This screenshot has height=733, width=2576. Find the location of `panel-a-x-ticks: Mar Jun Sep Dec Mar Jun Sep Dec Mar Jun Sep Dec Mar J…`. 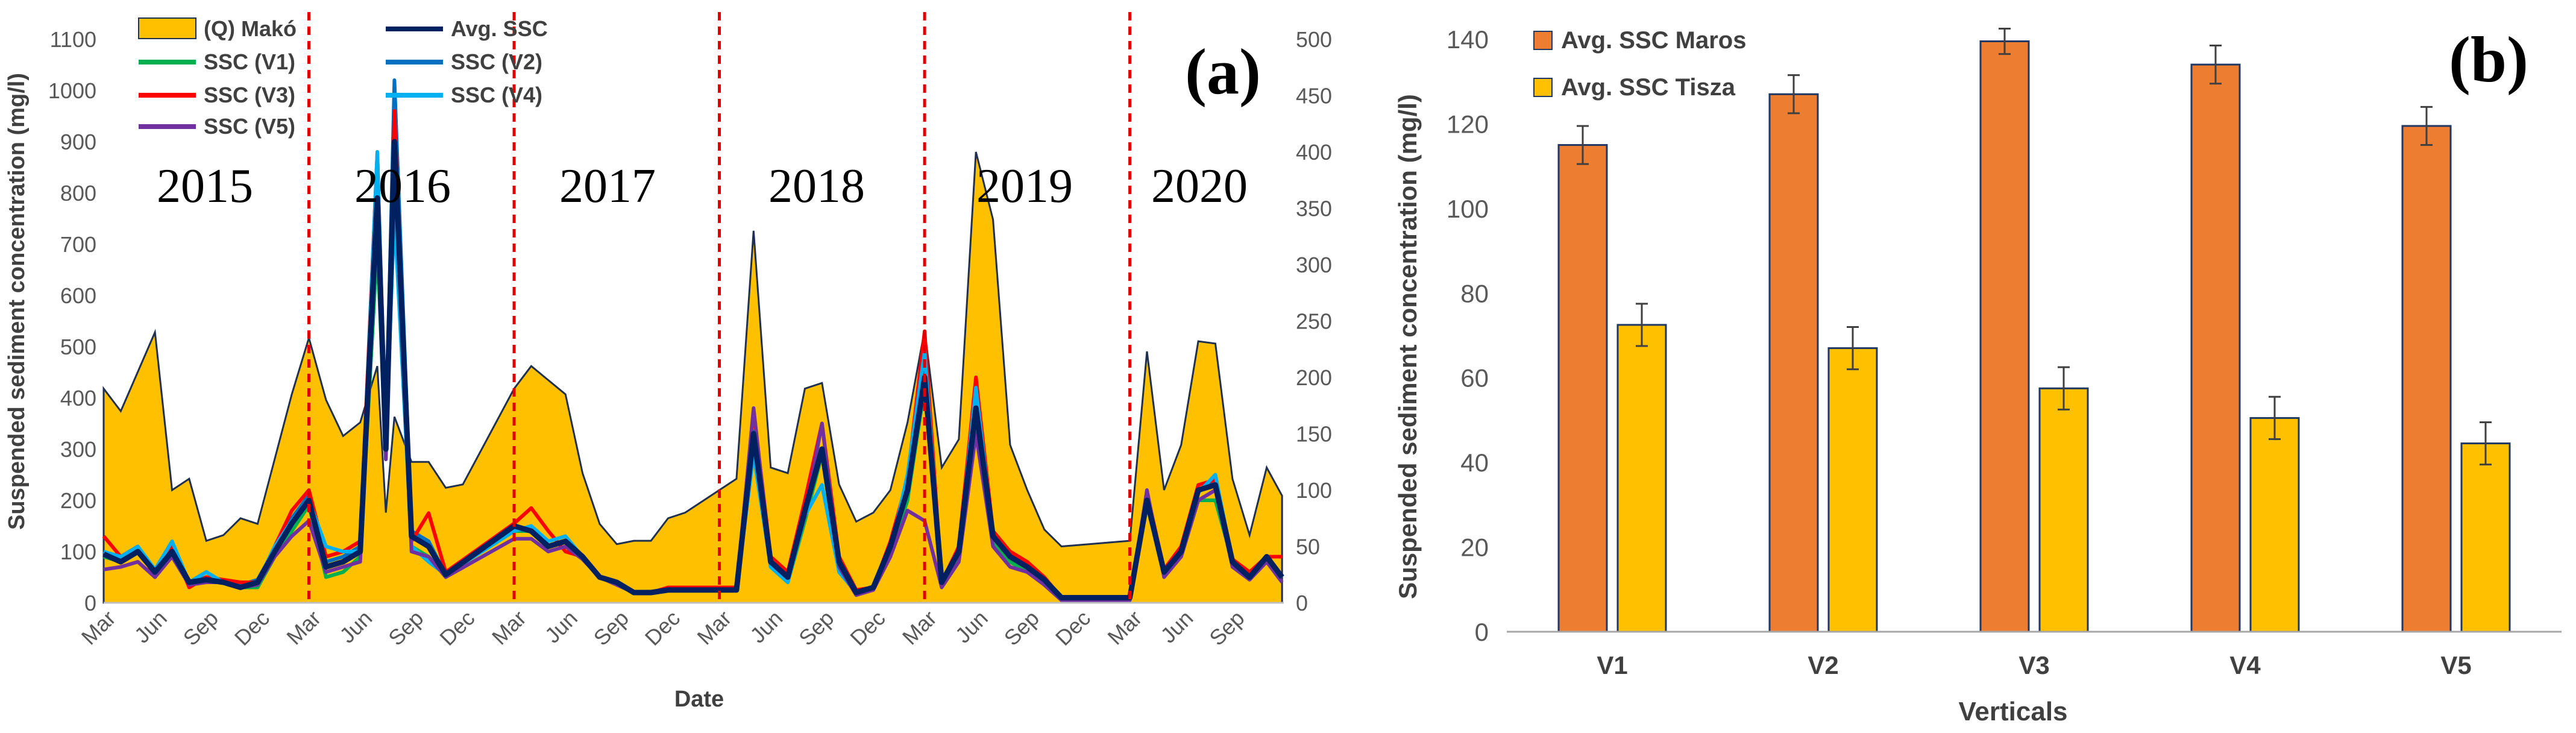

panel-a-x-ticks: Mar Jun Sep Dec Mar Jun Sep Dec Mar Jun Sep Dec Mar J… is located at coordinates (663, 628).